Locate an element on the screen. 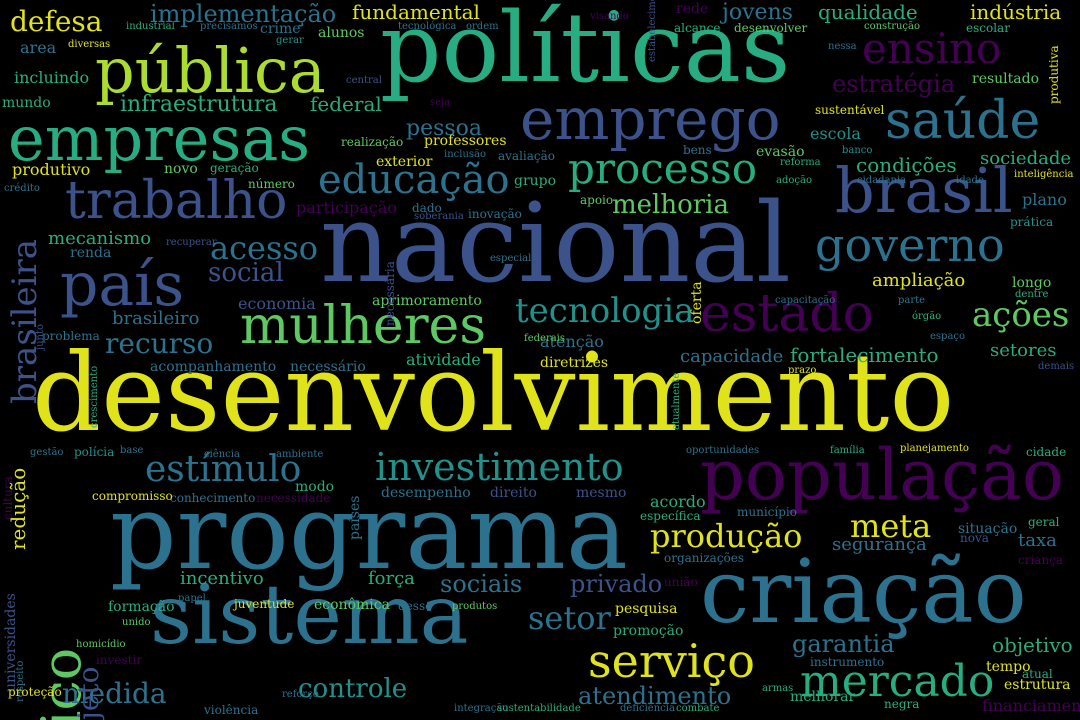  word: resultado is located at coordinates (1006, 79).